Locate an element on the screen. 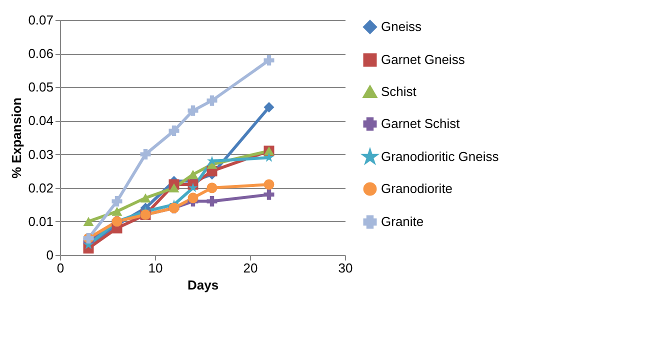 Image resolution: width=668 pixels, height=362 pixels. y-axis-title: % Expansion is located at coordinates (16, 137).